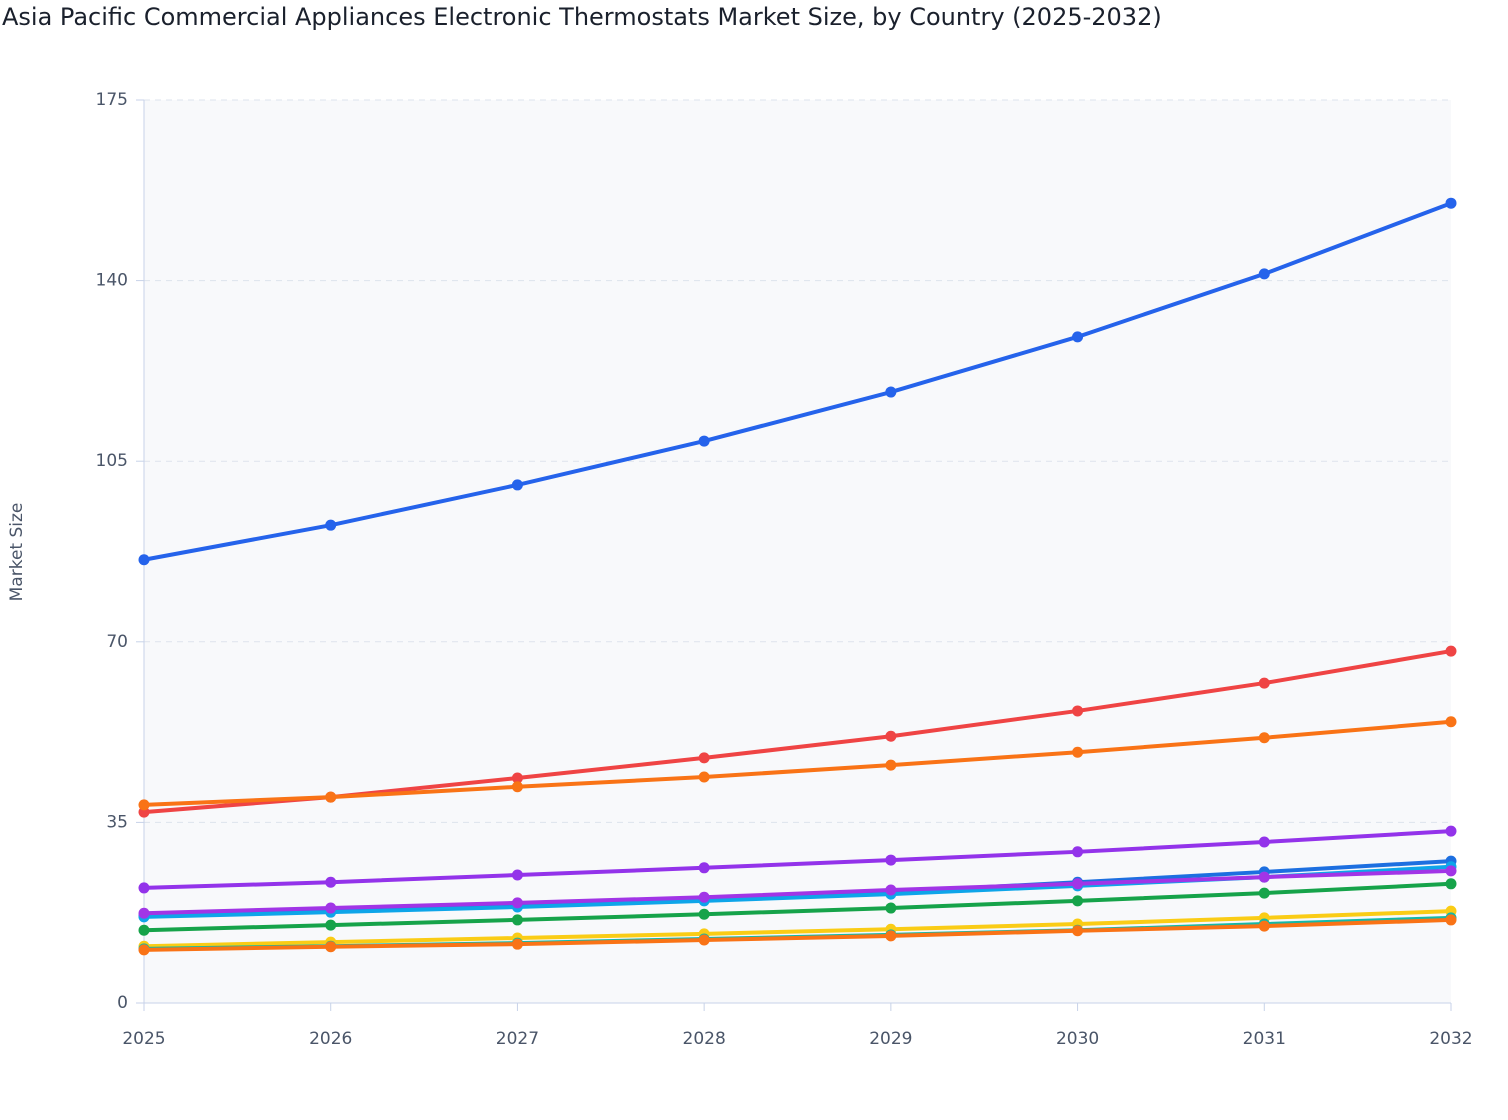 The height and width of the screenshot is (1120, 1508). Describe the element at coordinates (704, 1039) in the screenshot. I see `x-tick-label: 2028` at that location.